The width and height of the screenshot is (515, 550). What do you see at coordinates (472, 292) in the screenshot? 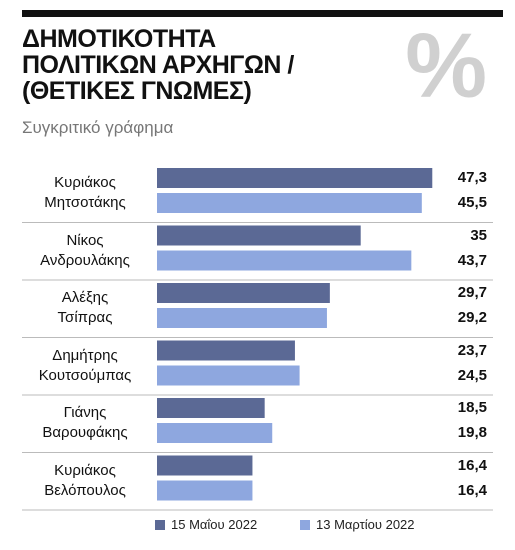
I see `value-label: 29,7` at bounding box center [472, 292].